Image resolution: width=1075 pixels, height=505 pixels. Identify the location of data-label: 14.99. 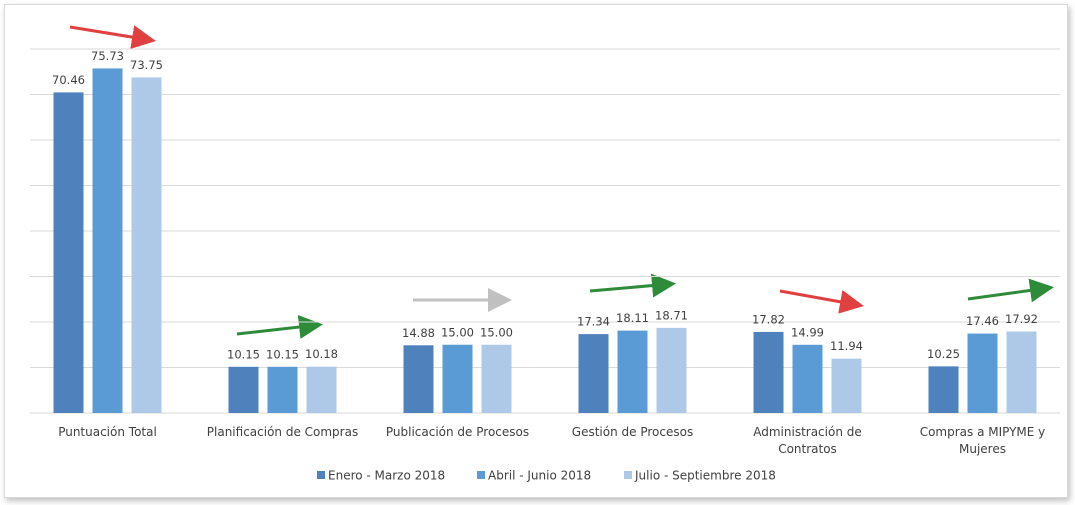
(807, 332).